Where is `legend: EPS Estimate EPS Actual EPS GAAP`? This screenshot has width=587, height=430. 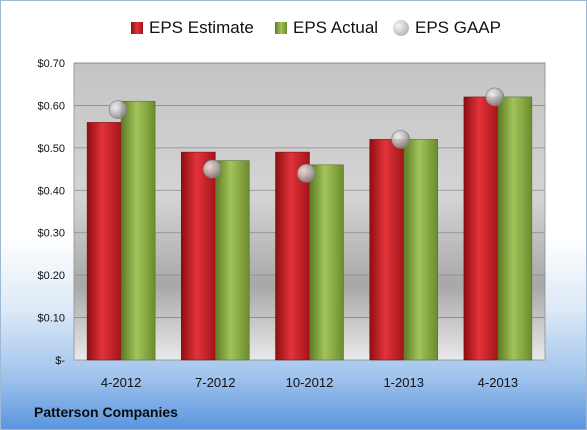 legend: EPS Estimate EPS Actual EPS GAAP is located at coordinates (293, 30).